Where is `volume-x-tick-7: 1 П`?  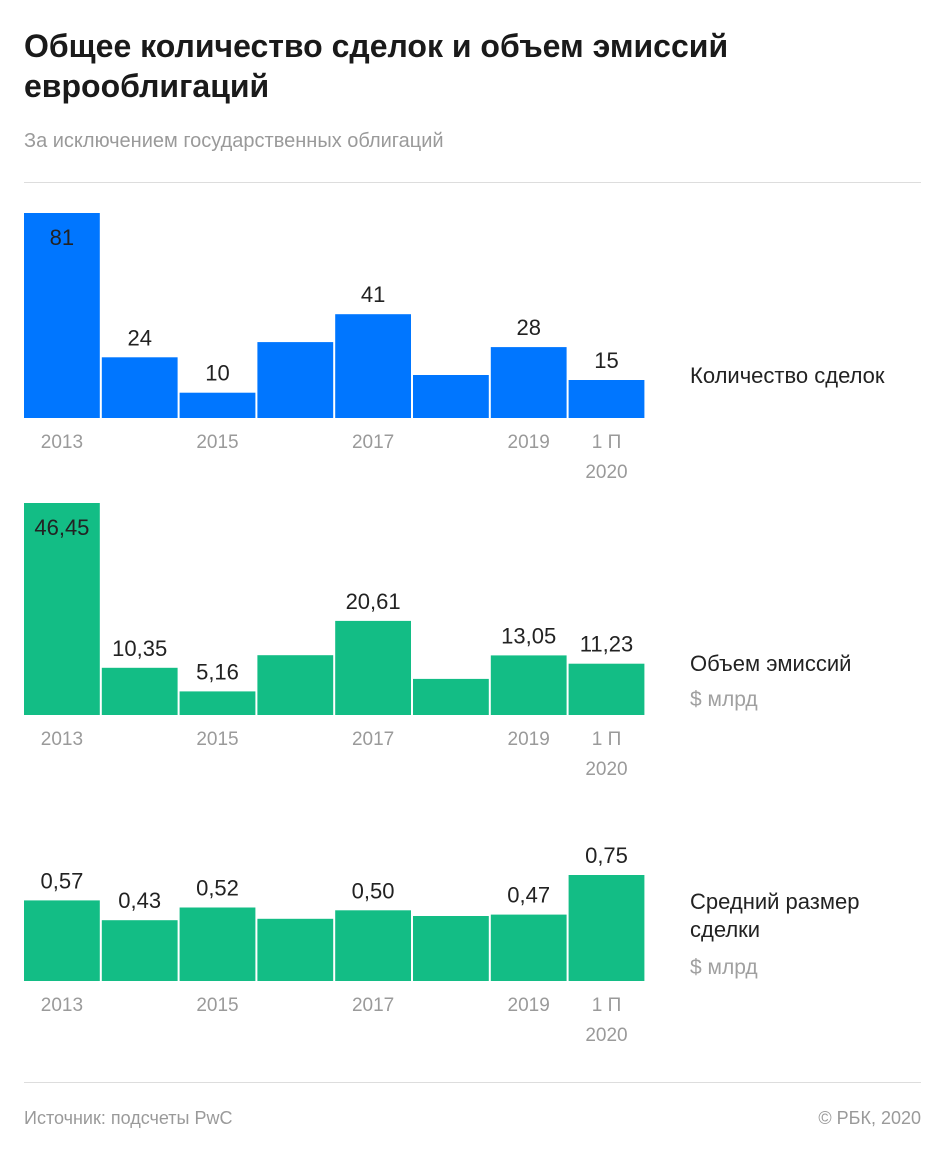
volume-x-tick-7: 1 П is located at coordinates (607, 739).